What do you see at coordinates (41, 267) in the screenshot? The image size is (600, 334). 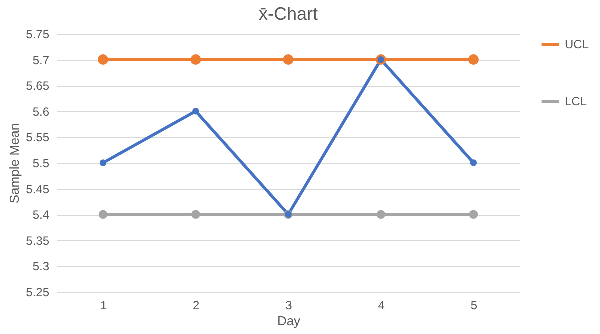 I see `y-tick-label: 5.3` at bounding box center [41, 267].